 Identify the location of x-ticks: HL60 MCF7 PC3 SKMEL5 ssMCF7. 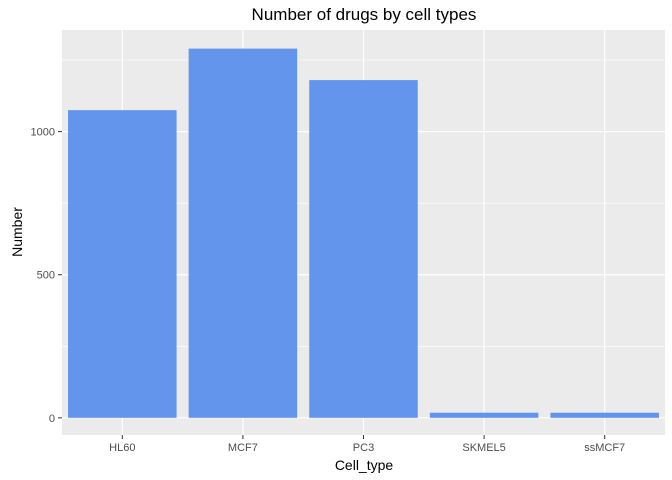
(367, 444).